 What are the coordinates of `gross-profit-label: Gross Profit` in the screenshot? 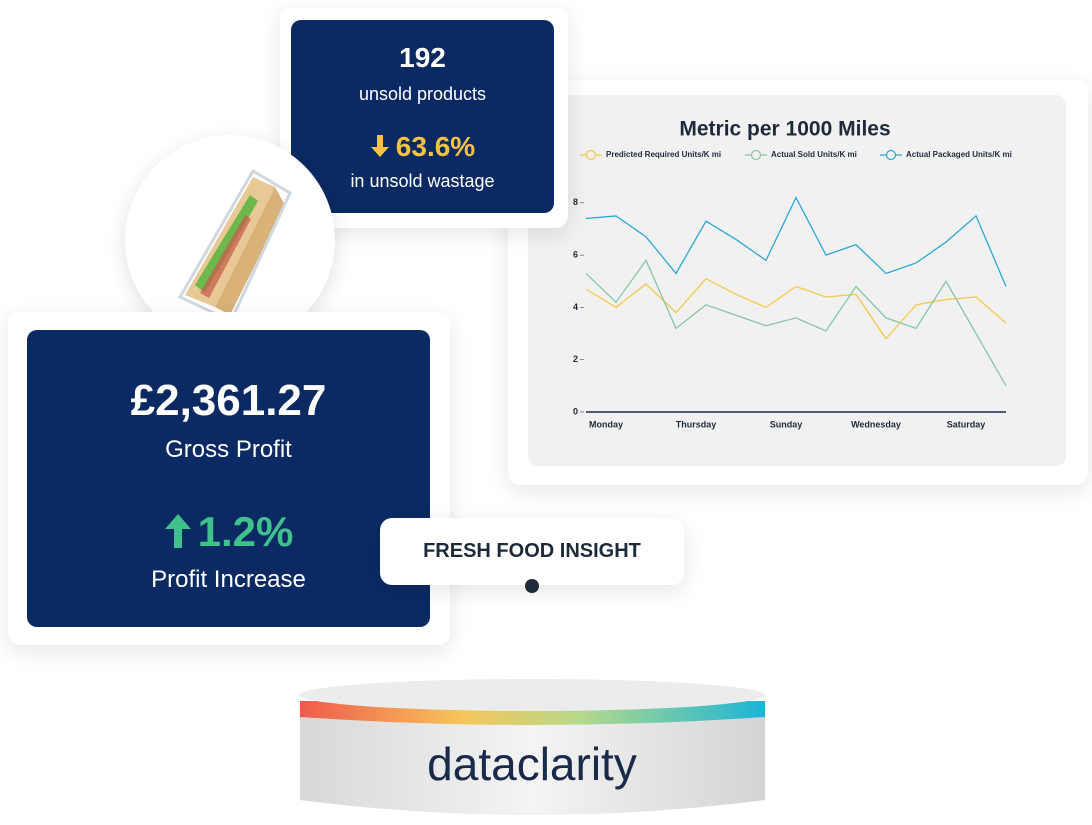 It's located at (228, 449).